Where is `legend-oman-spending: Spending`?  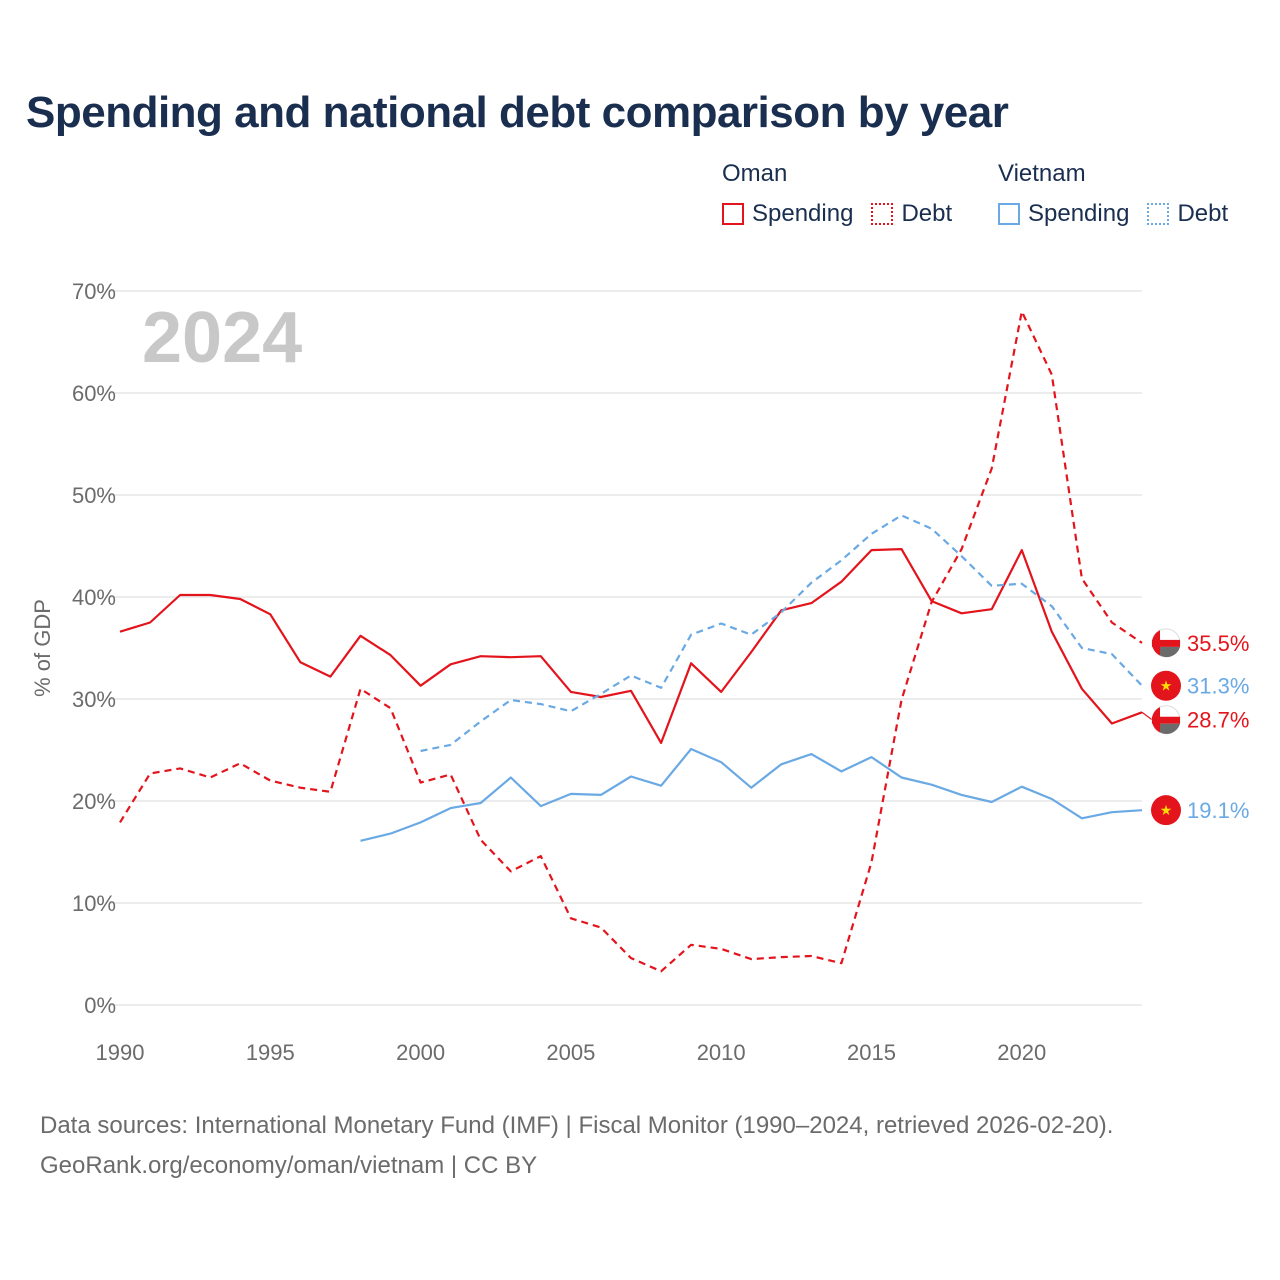
legend-oman-spending: Spending is located at coordinates (787, 214).